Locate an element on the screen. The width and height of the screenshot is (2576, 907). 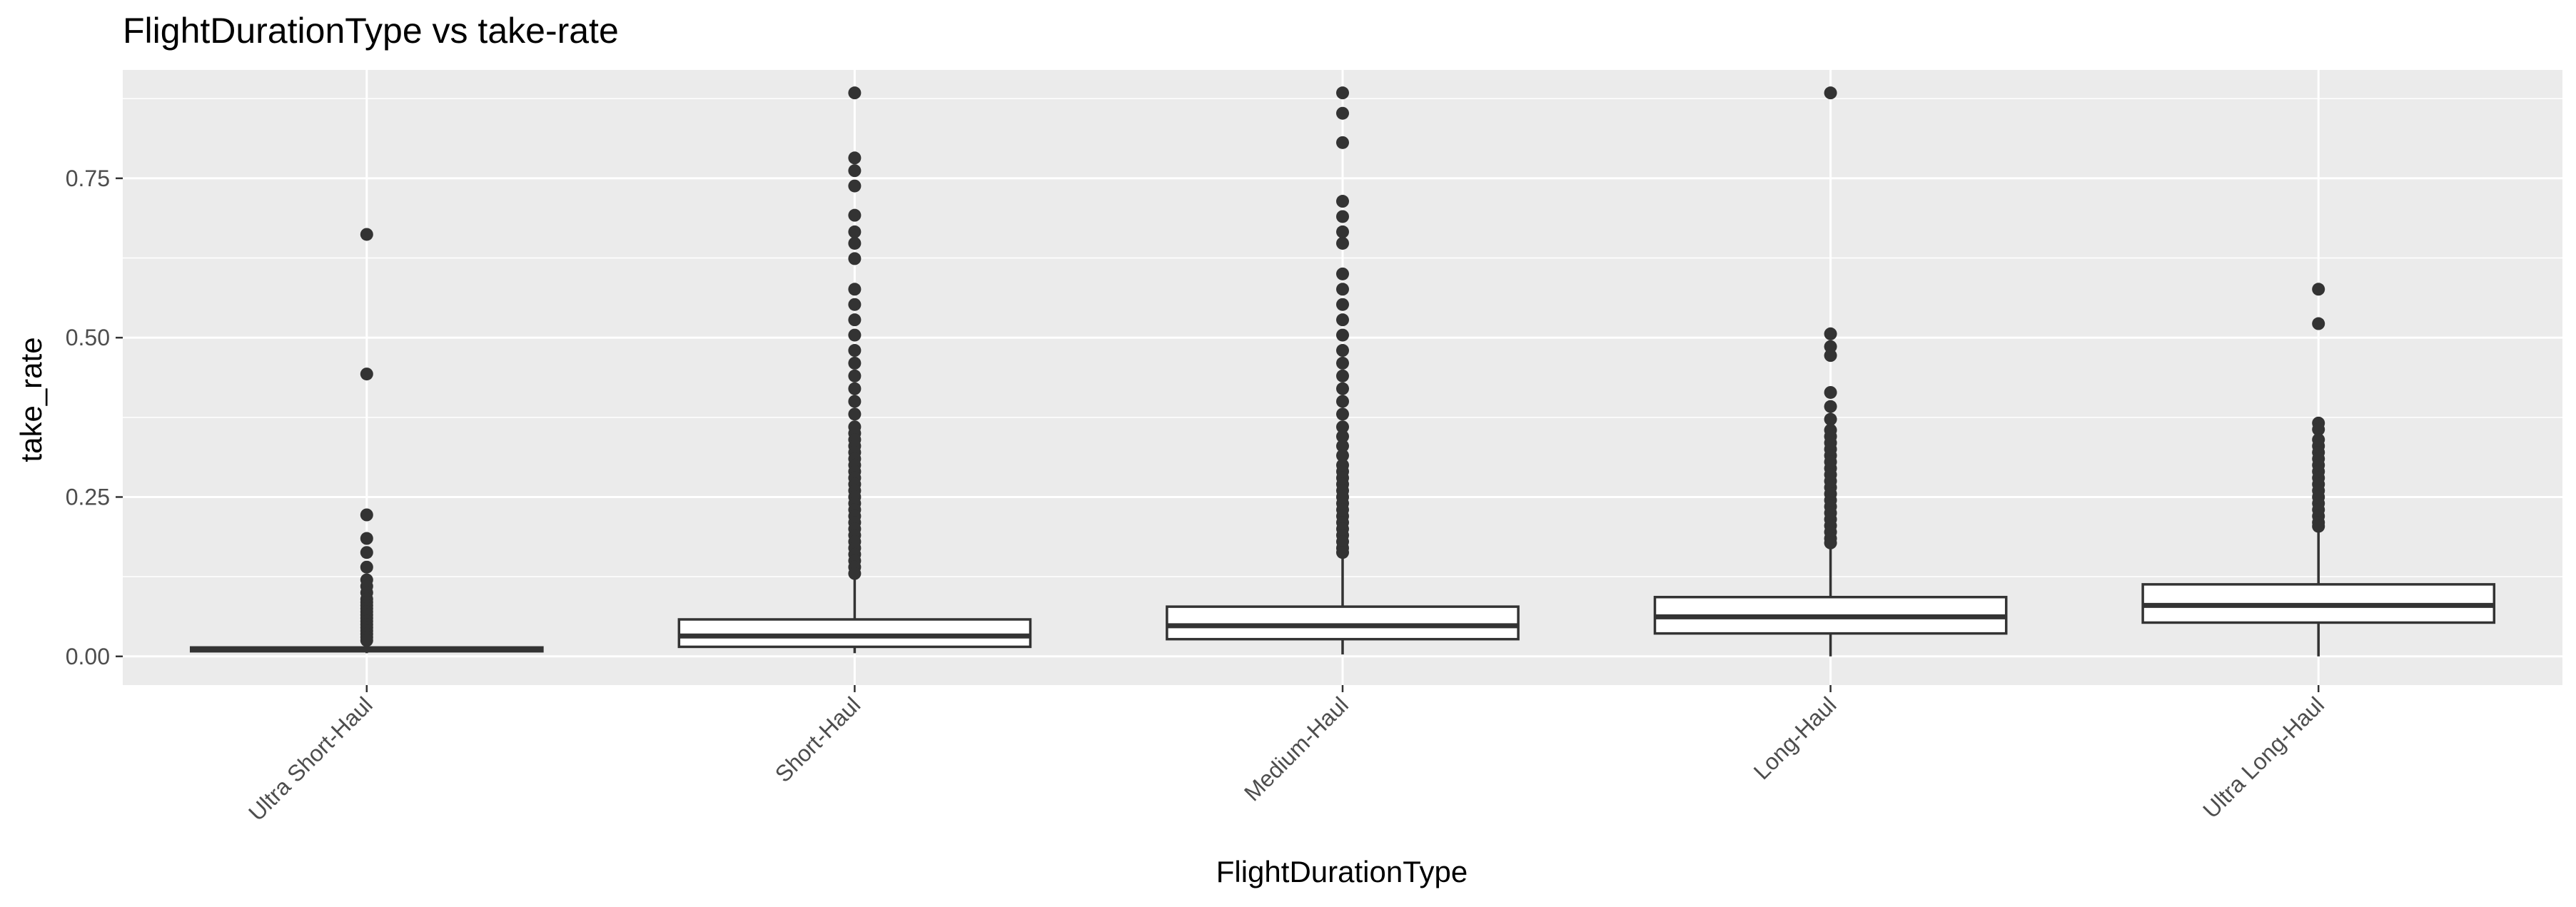
x-axis-title: FlightDurationType is located at coordinates (1342, 871).